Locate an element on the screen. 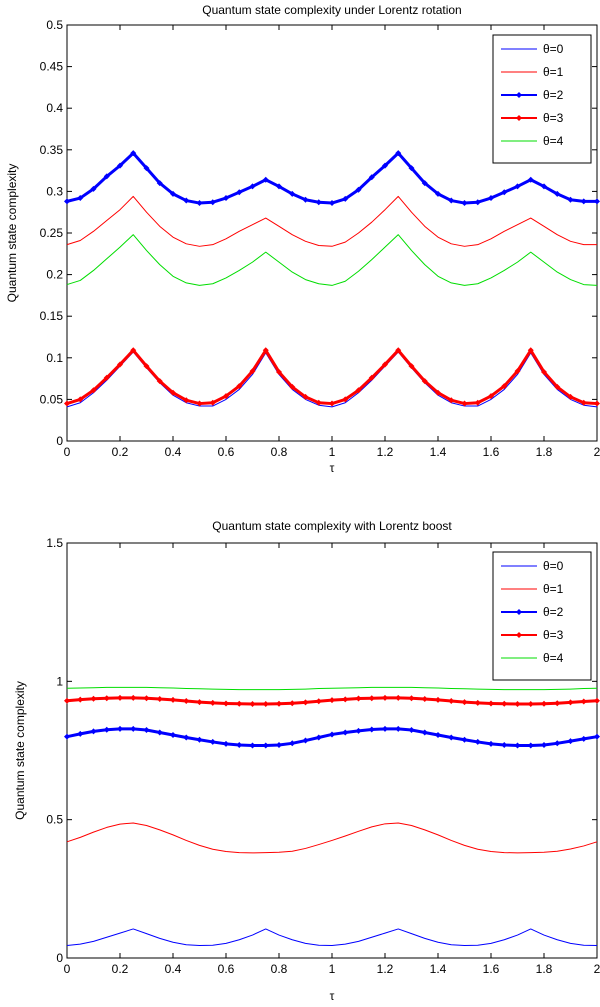 Image resolution: width=600 pixels, height=1007 pixels. legend-item: θ=0 is located at coordinates (532, 49).